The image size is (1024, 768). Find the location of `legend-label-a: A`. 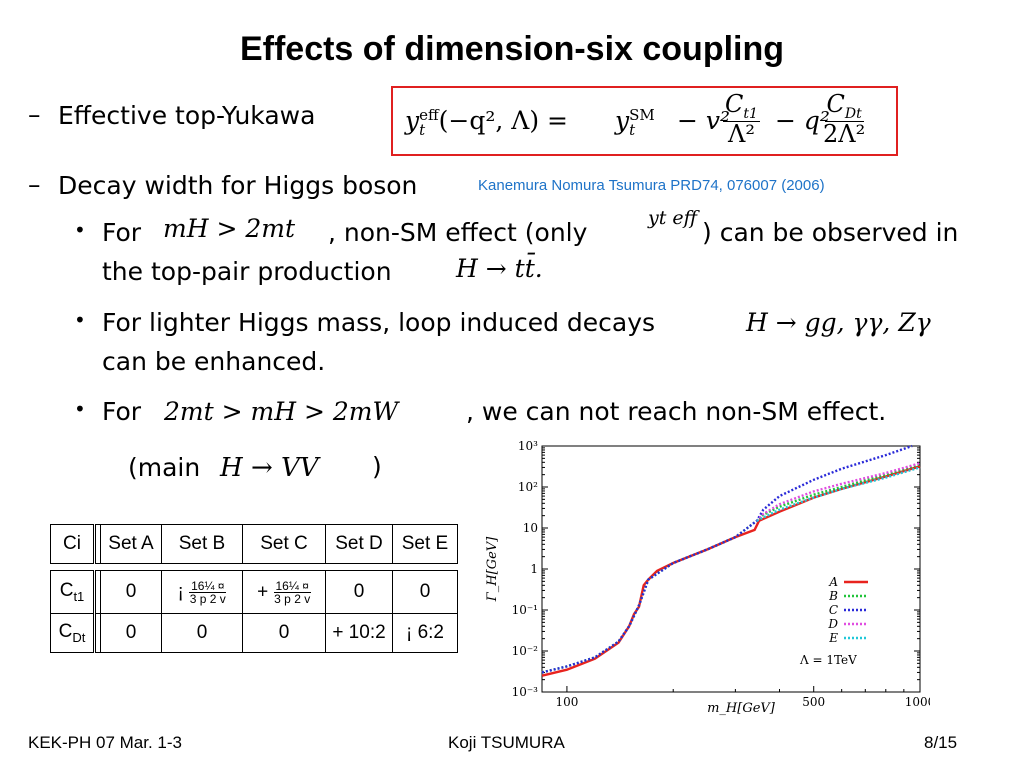

legend-label-a: A is located at coordinates (833, 582).